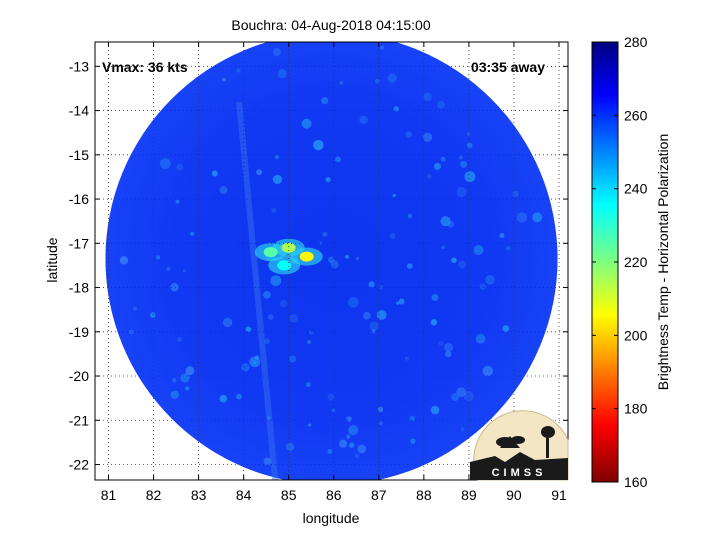 The width and height of the screenshot is (720, 540). Describe the element at coordinates (636, 335) in the screenshot. I see `colorbar-tick-label: 200` at that location.